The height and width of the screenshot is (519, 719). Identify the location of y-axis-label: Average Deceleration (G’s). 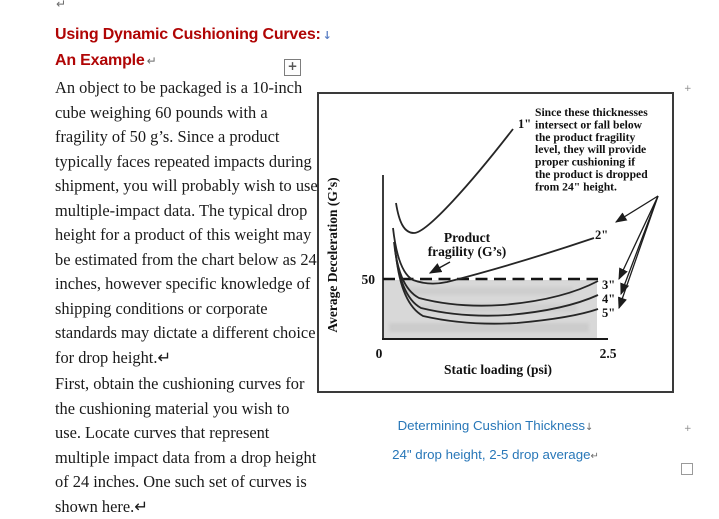
(332, 254).